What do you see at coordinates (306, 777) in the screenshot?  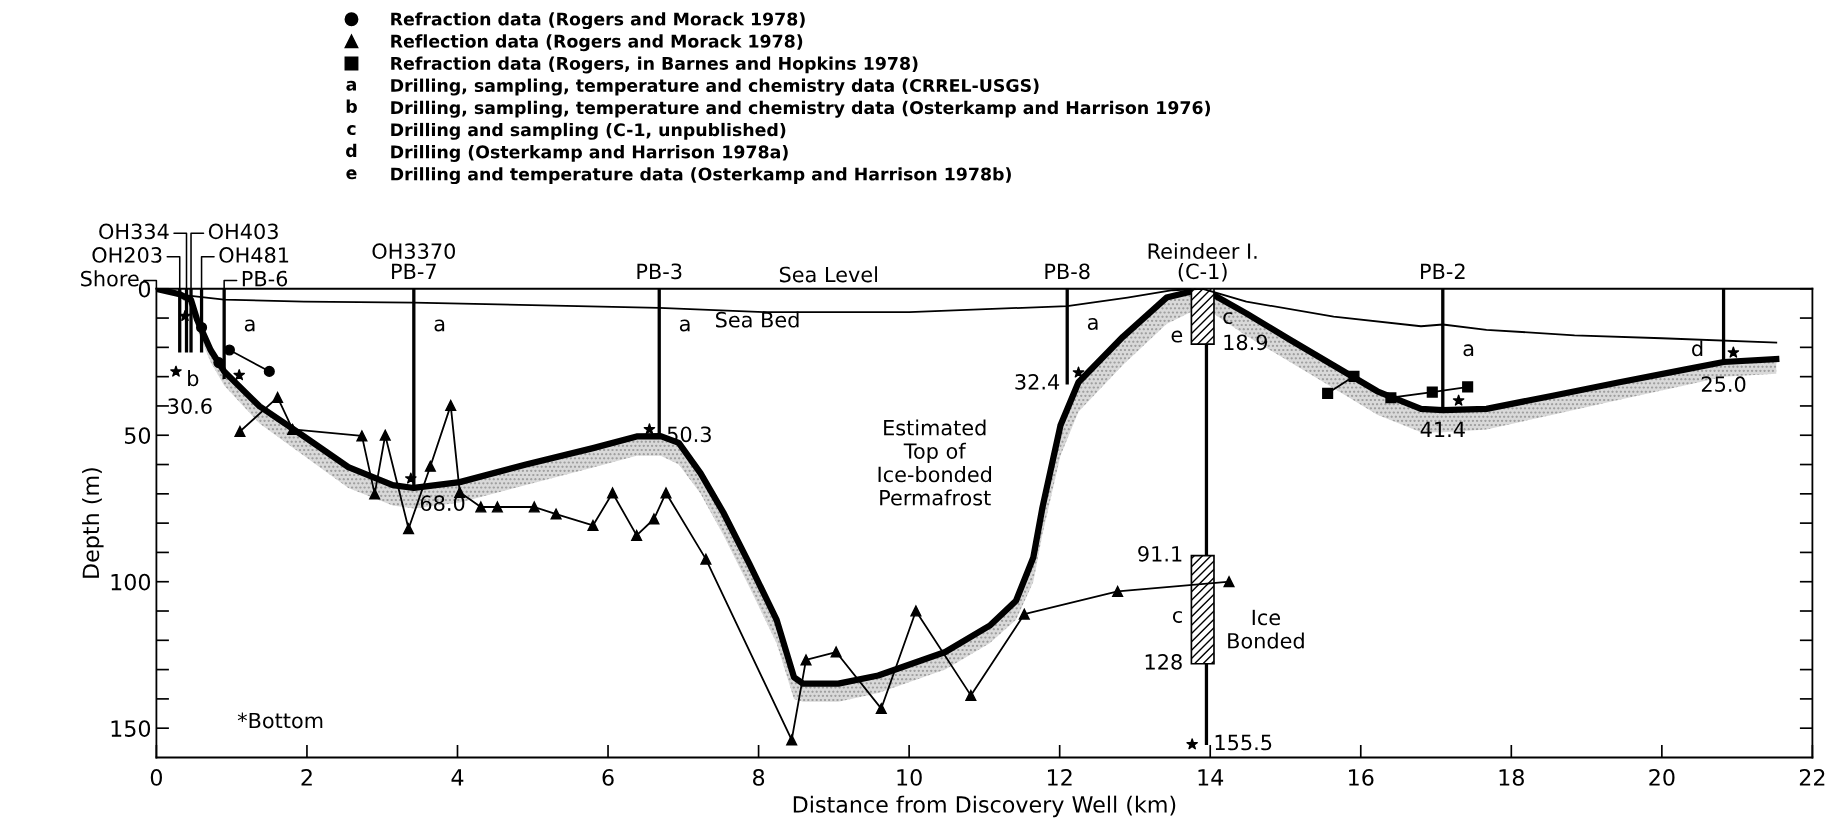 I see `x-tick-label: 2` at bounding box center [306, 777].